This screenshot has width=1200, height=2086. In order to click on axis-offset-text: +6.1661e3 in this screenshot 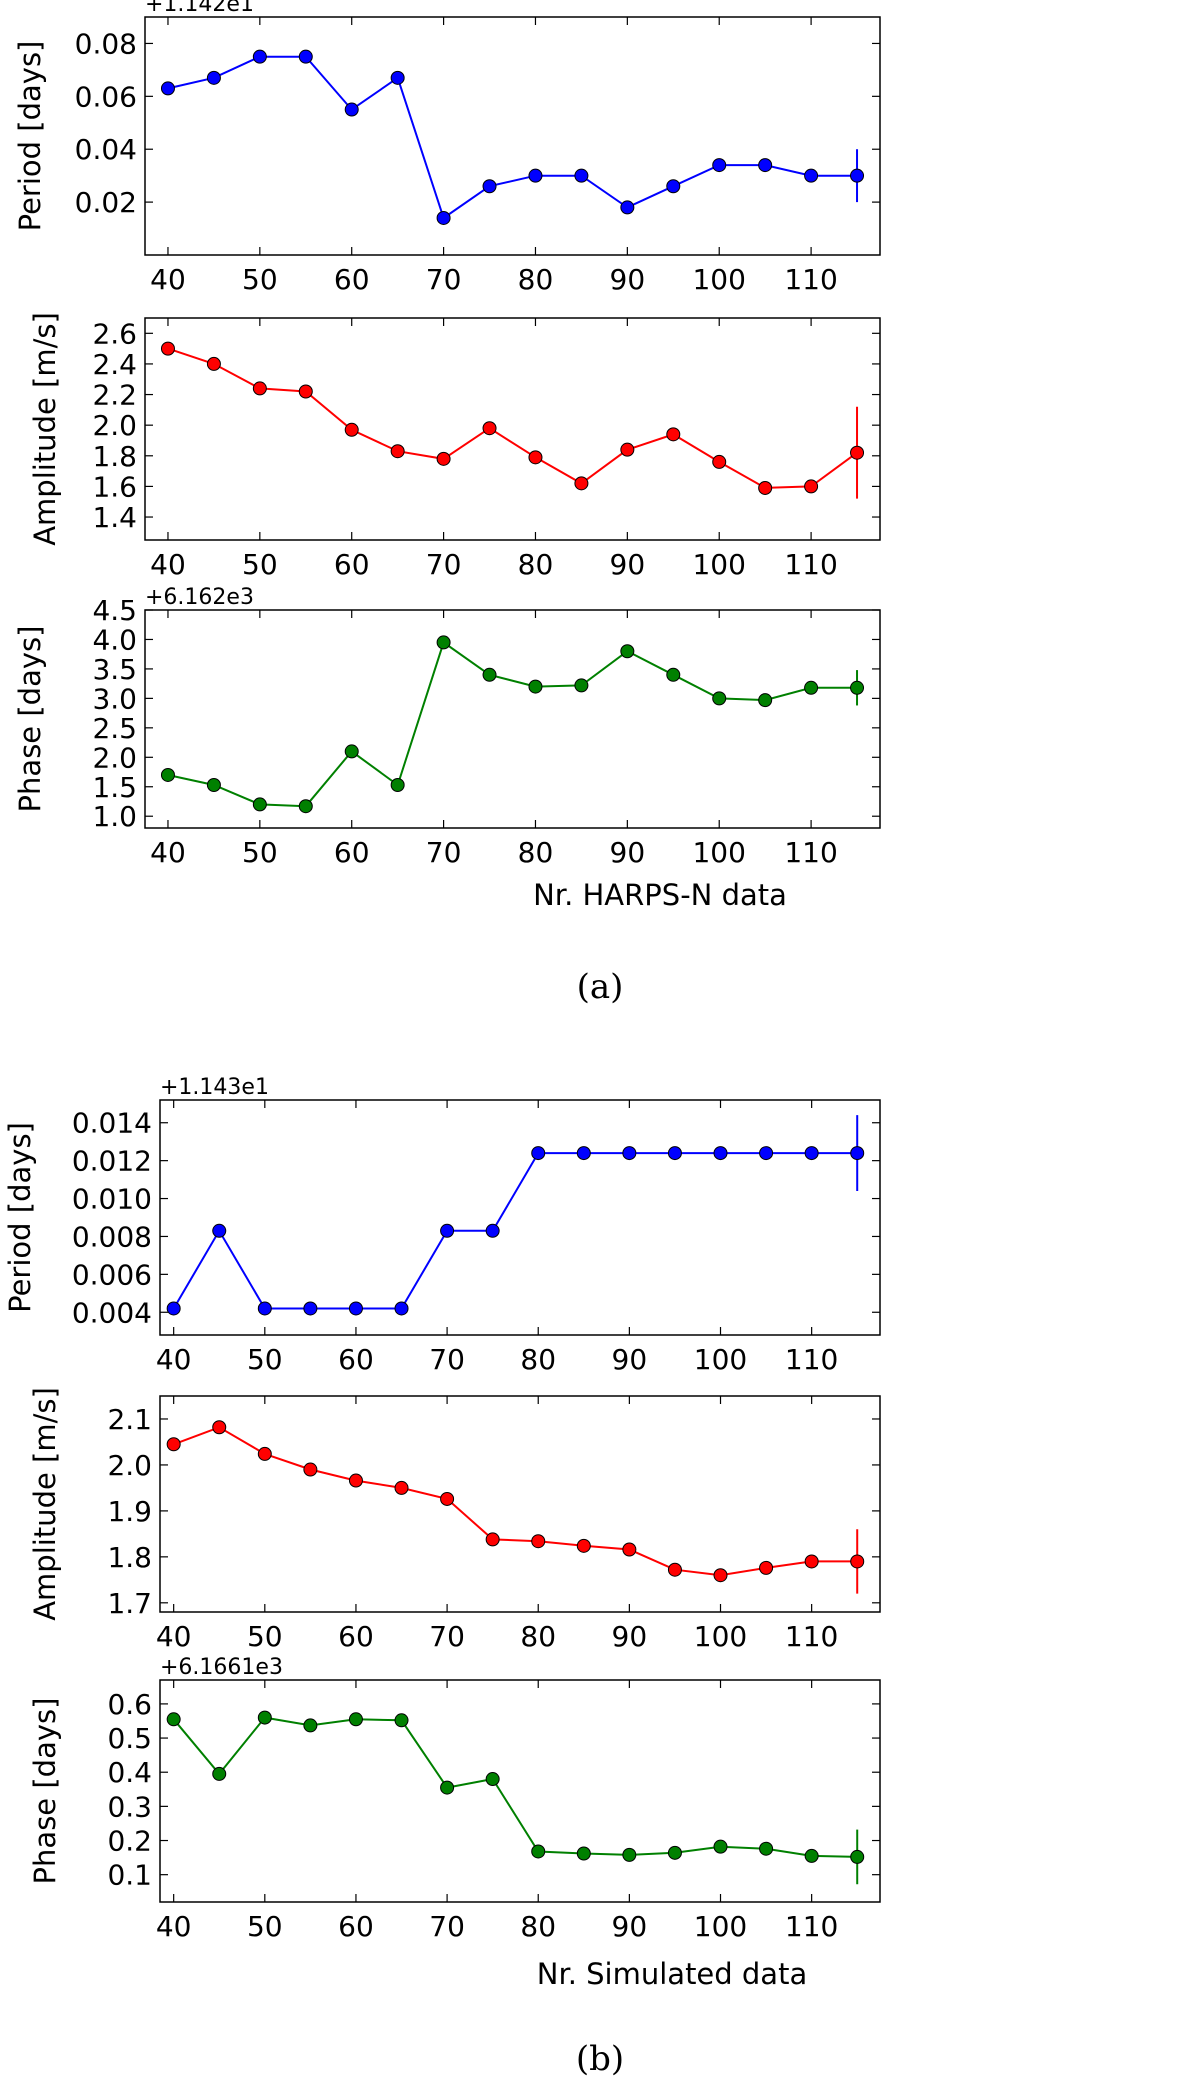, I will do `click(221, 1667)`.